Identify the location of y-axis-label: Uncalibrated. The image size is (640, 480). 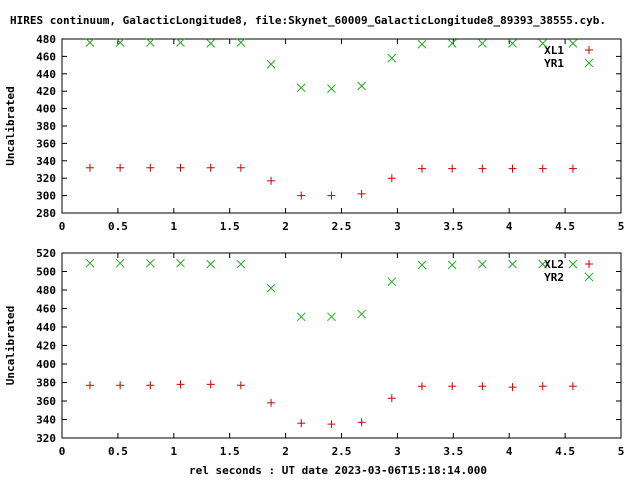
(10, 125).